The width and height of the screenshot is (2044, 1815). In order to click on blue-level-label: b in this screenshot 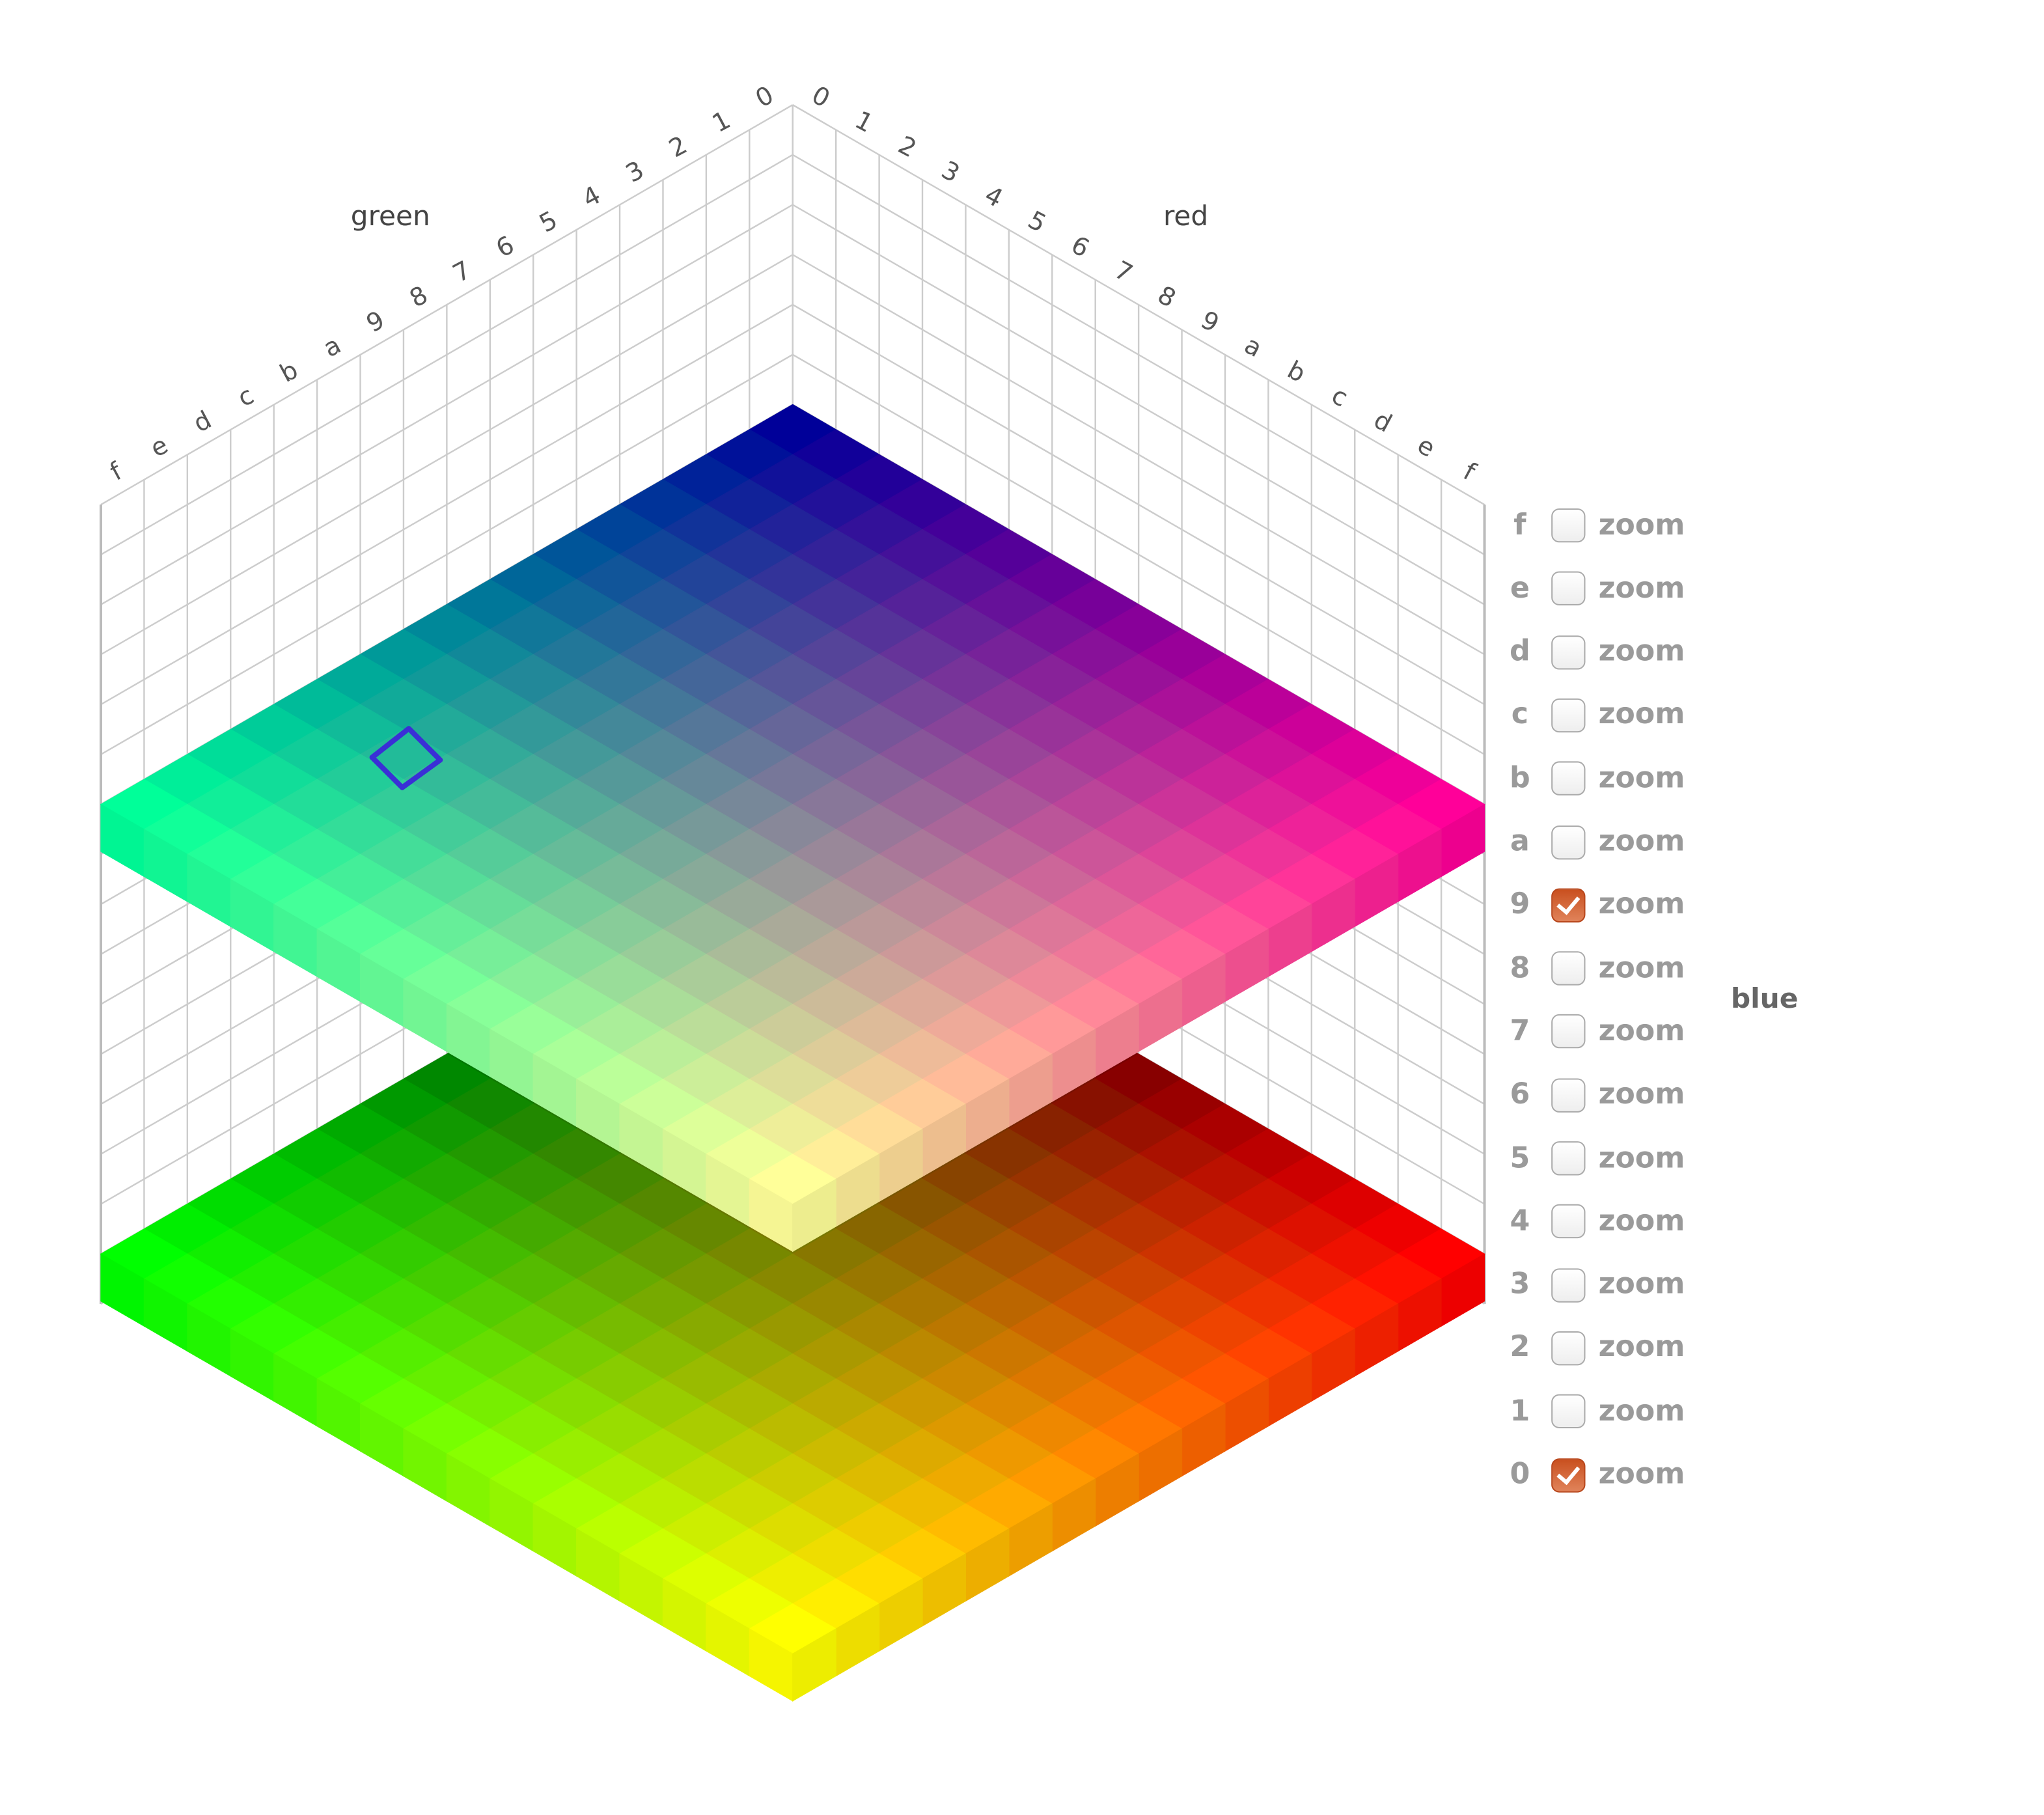, I will do `click(1519, 779)`.